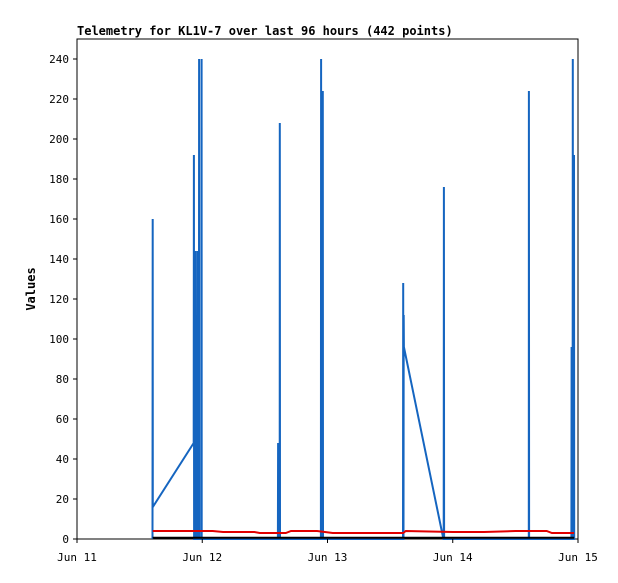 This screenshot has height=583, width=618. Describe the element at coordinates (453, 557) in the screenshot. I see `x-tick-label: Jun 14` at that location.